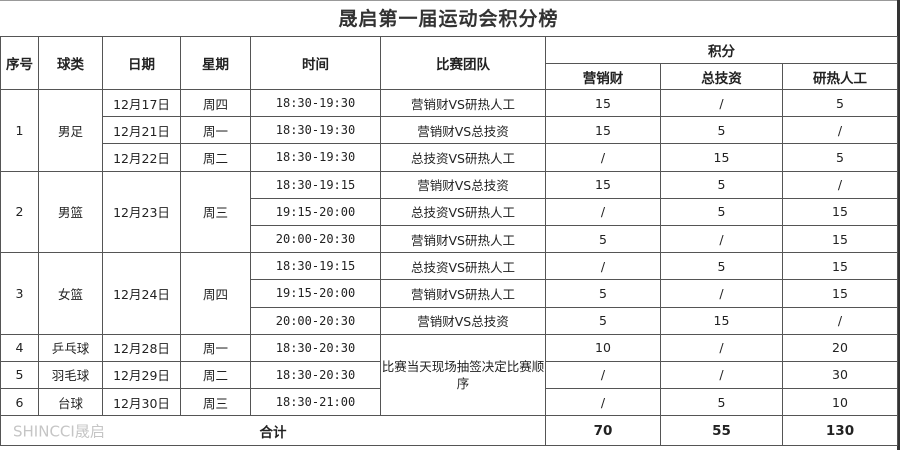 The height and width of the screenshot is (450, 900). Describe the element at coordinates (463, 375) in the screenshot. I see `match-cell: 比赛当天现场抽签决定比赛顺序` at that location.